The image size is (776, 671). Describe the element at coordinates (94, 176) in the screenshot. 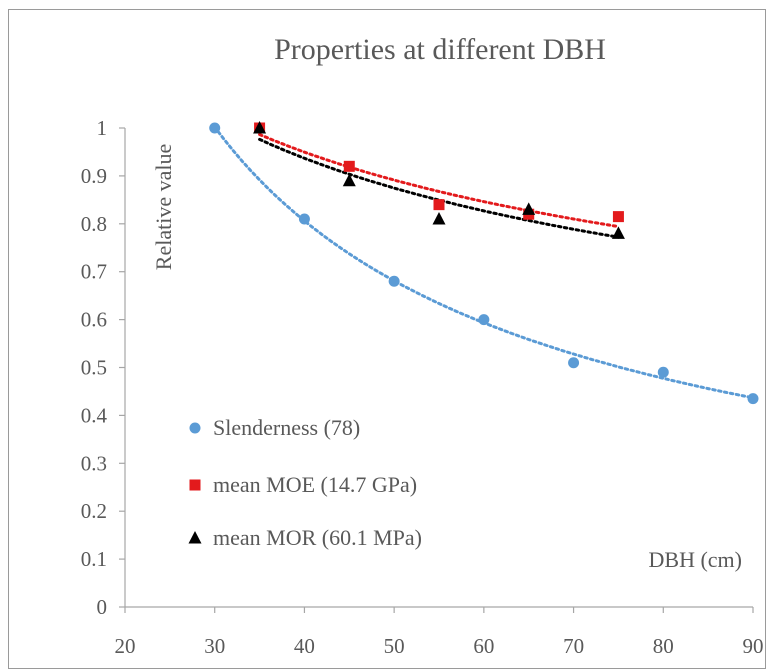

I see `y-tick-label: 0.9` at that location.